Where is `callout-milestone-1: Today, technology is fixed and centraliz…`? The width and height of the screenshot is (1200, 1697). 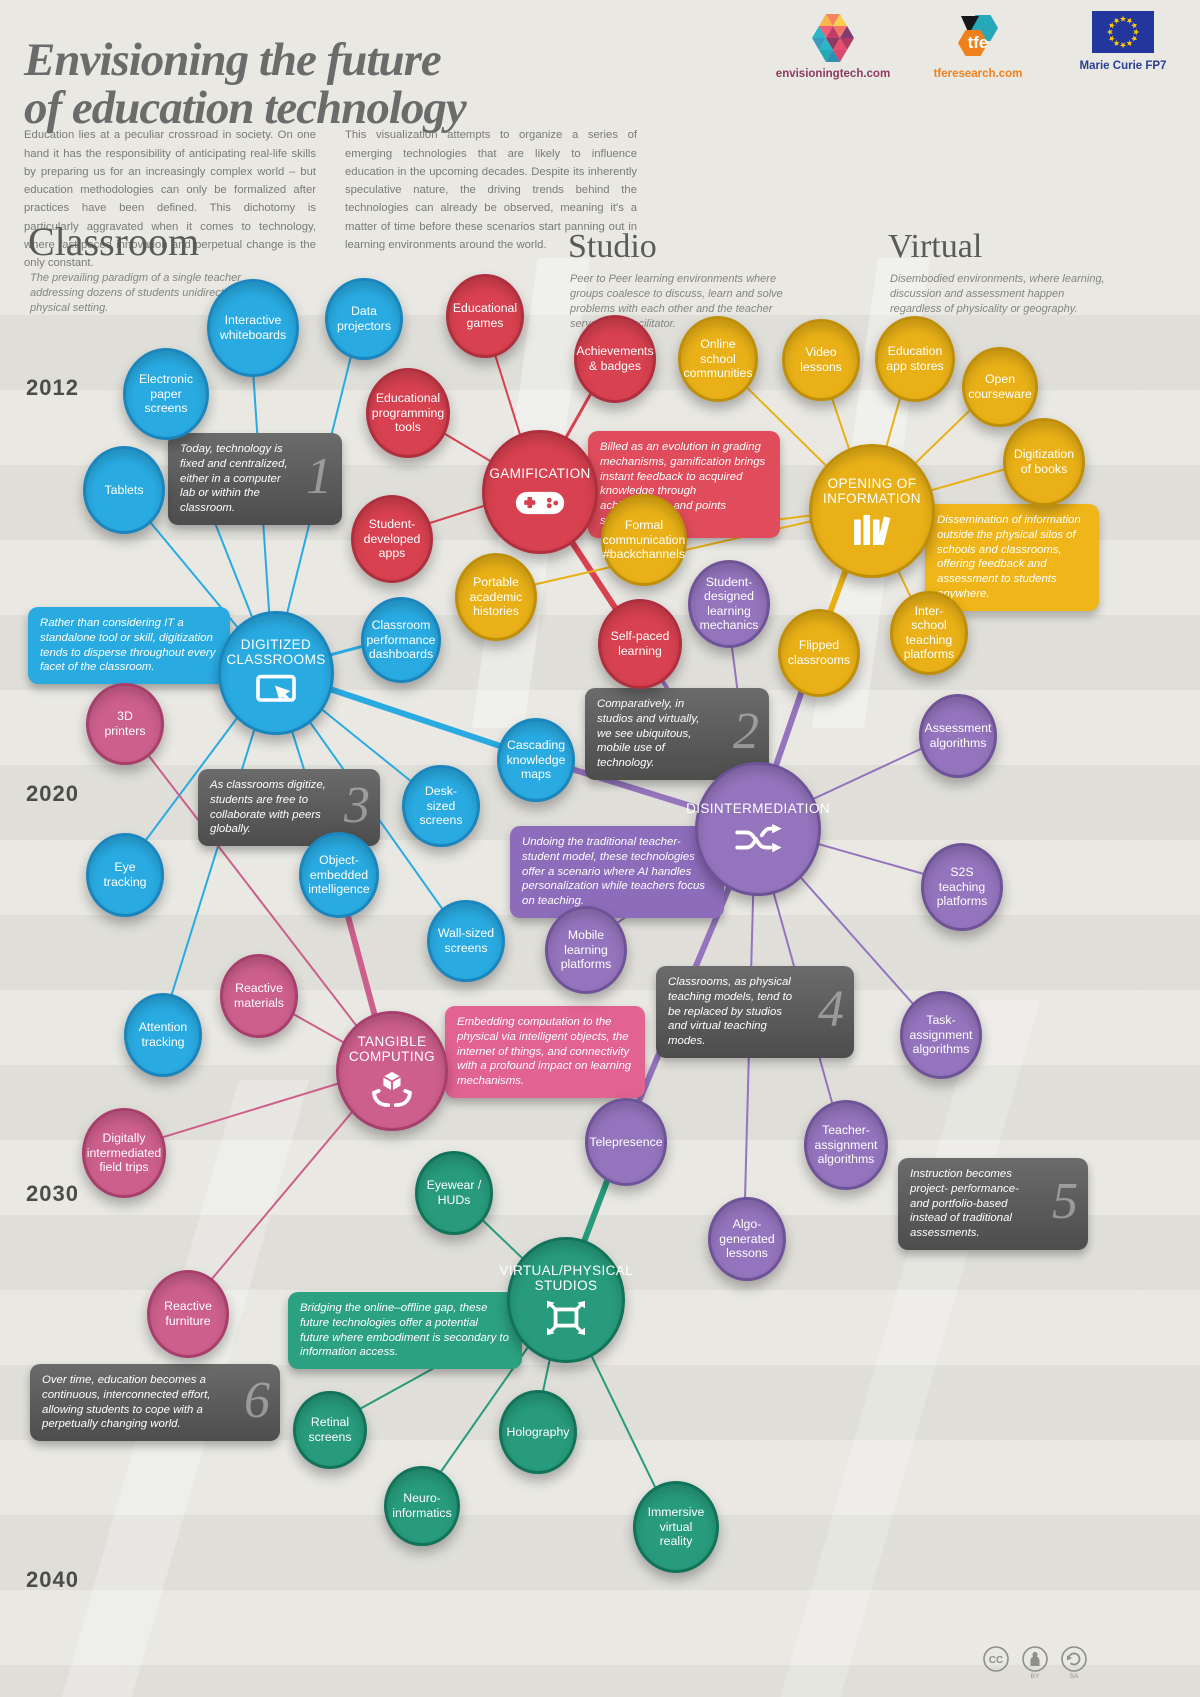
callout-milestone-1: Today, technology is fixed and centraliz… is located at coordinates (255, 479).